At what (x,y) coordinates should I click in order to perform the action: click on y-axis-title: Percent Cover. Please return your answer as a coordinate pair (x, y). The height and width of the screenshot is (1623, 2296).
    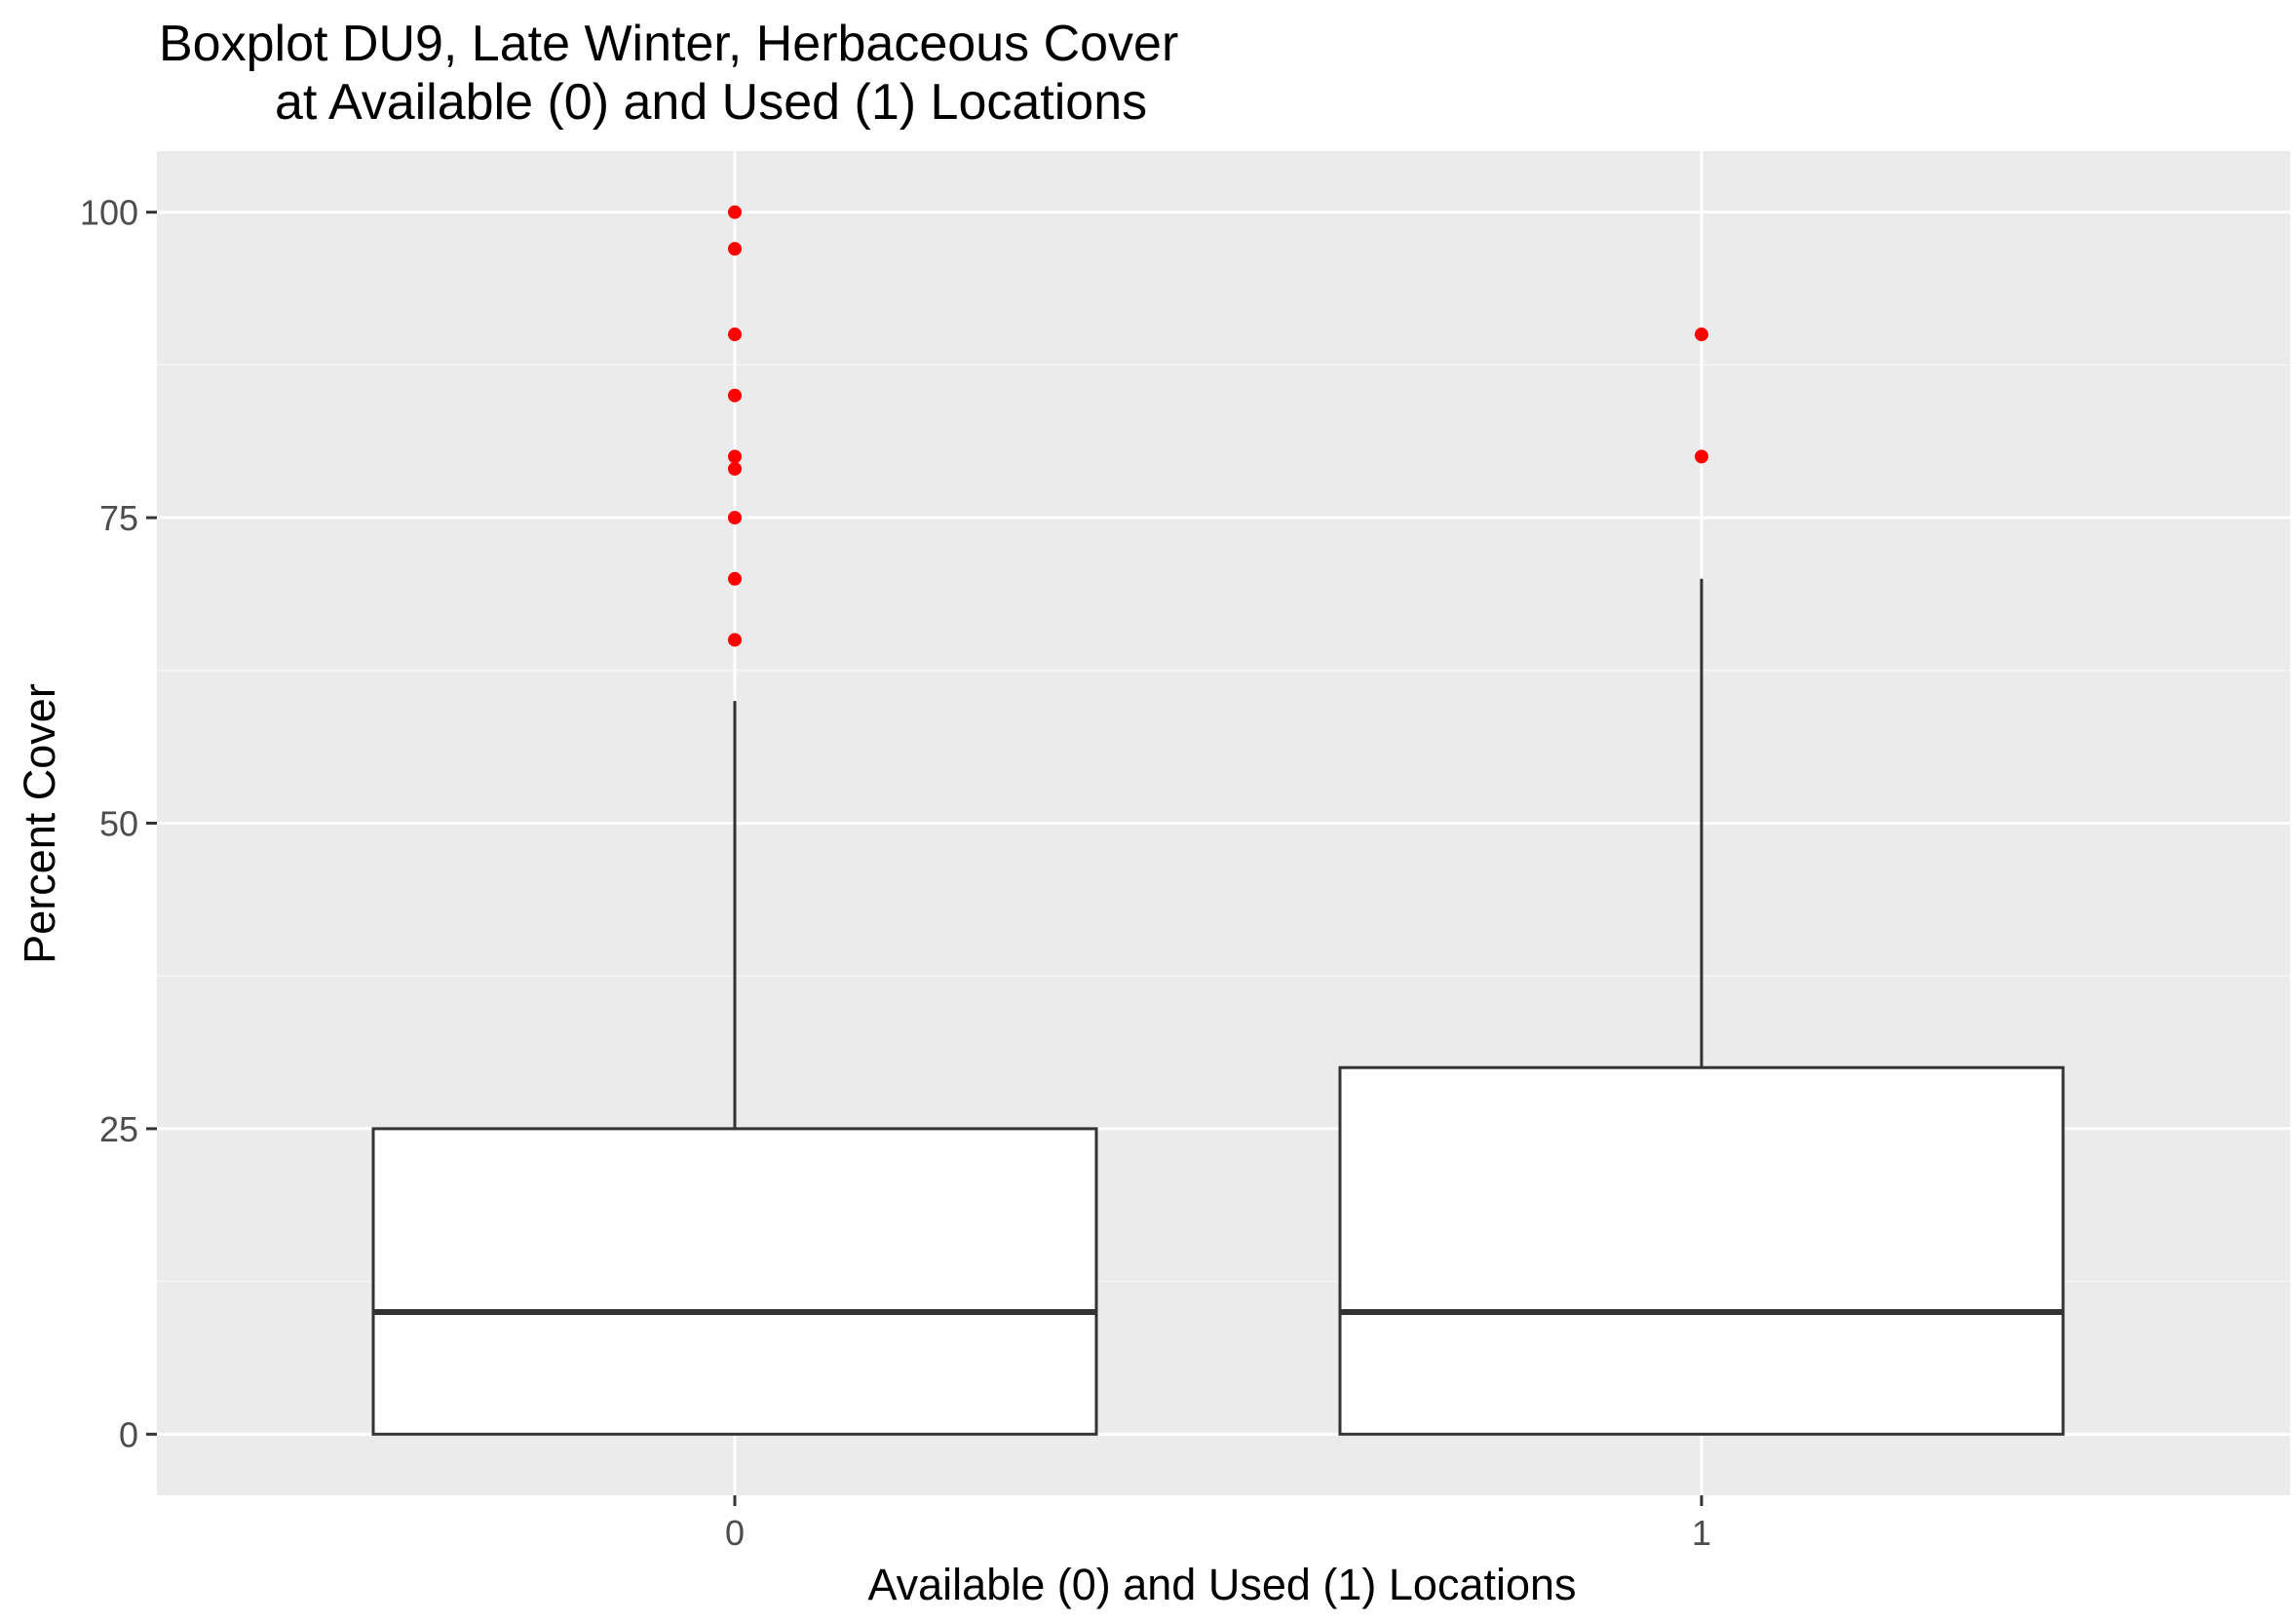
    Looking at the image, I should click on (39, 824).